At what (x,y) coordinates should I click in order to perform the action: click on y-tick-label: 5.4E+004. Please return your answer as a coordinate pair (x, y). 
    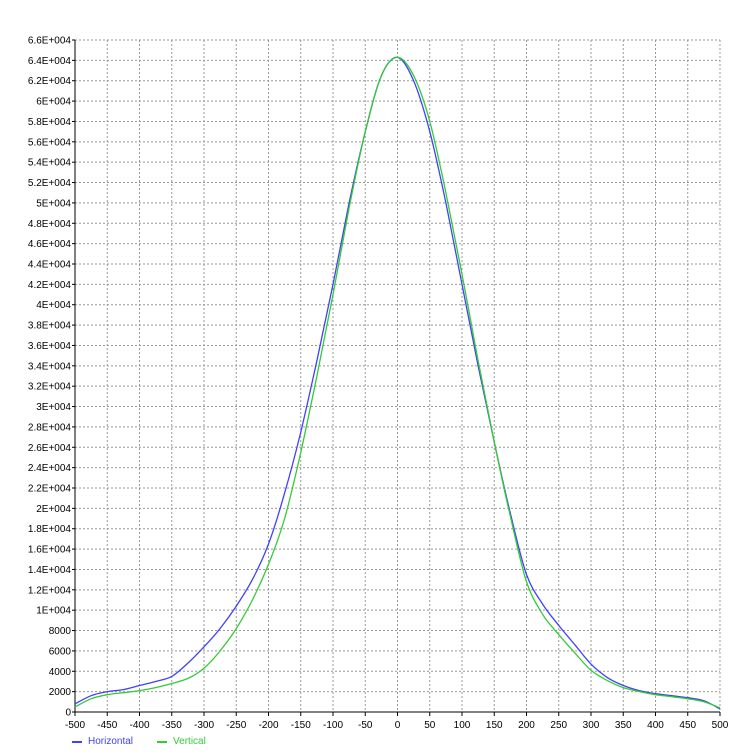
    Looking at the image, I should click on (50, 163).